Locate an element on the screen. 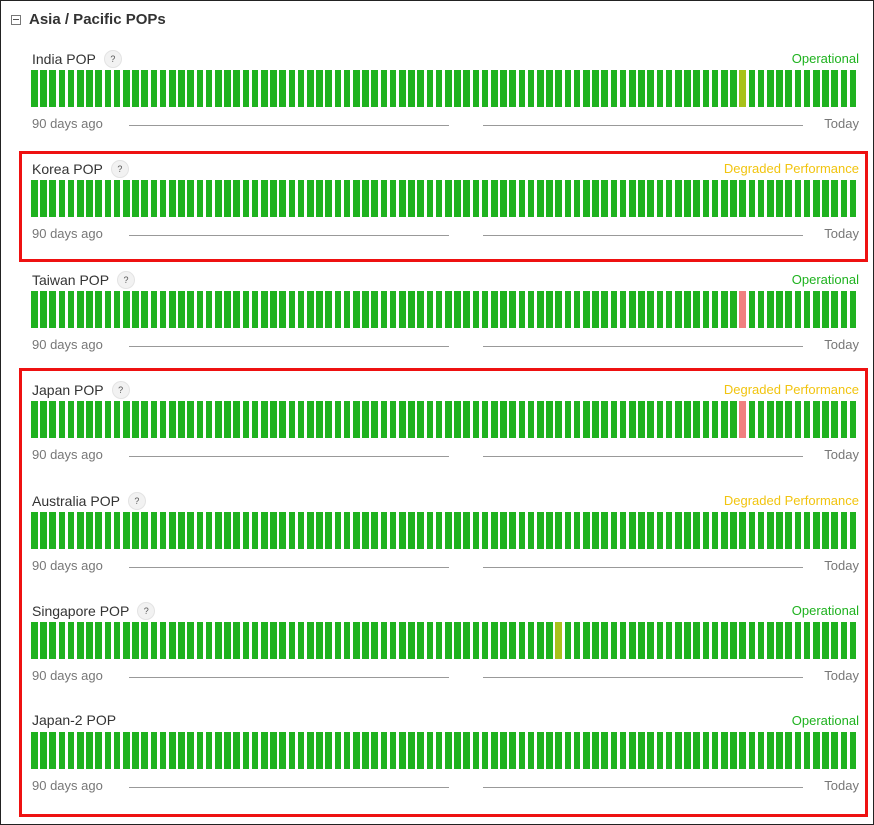 The height and width of the screenshot is (825, 874). group-header: Asia / Pacific POPs is located at coordinates (88, 19).